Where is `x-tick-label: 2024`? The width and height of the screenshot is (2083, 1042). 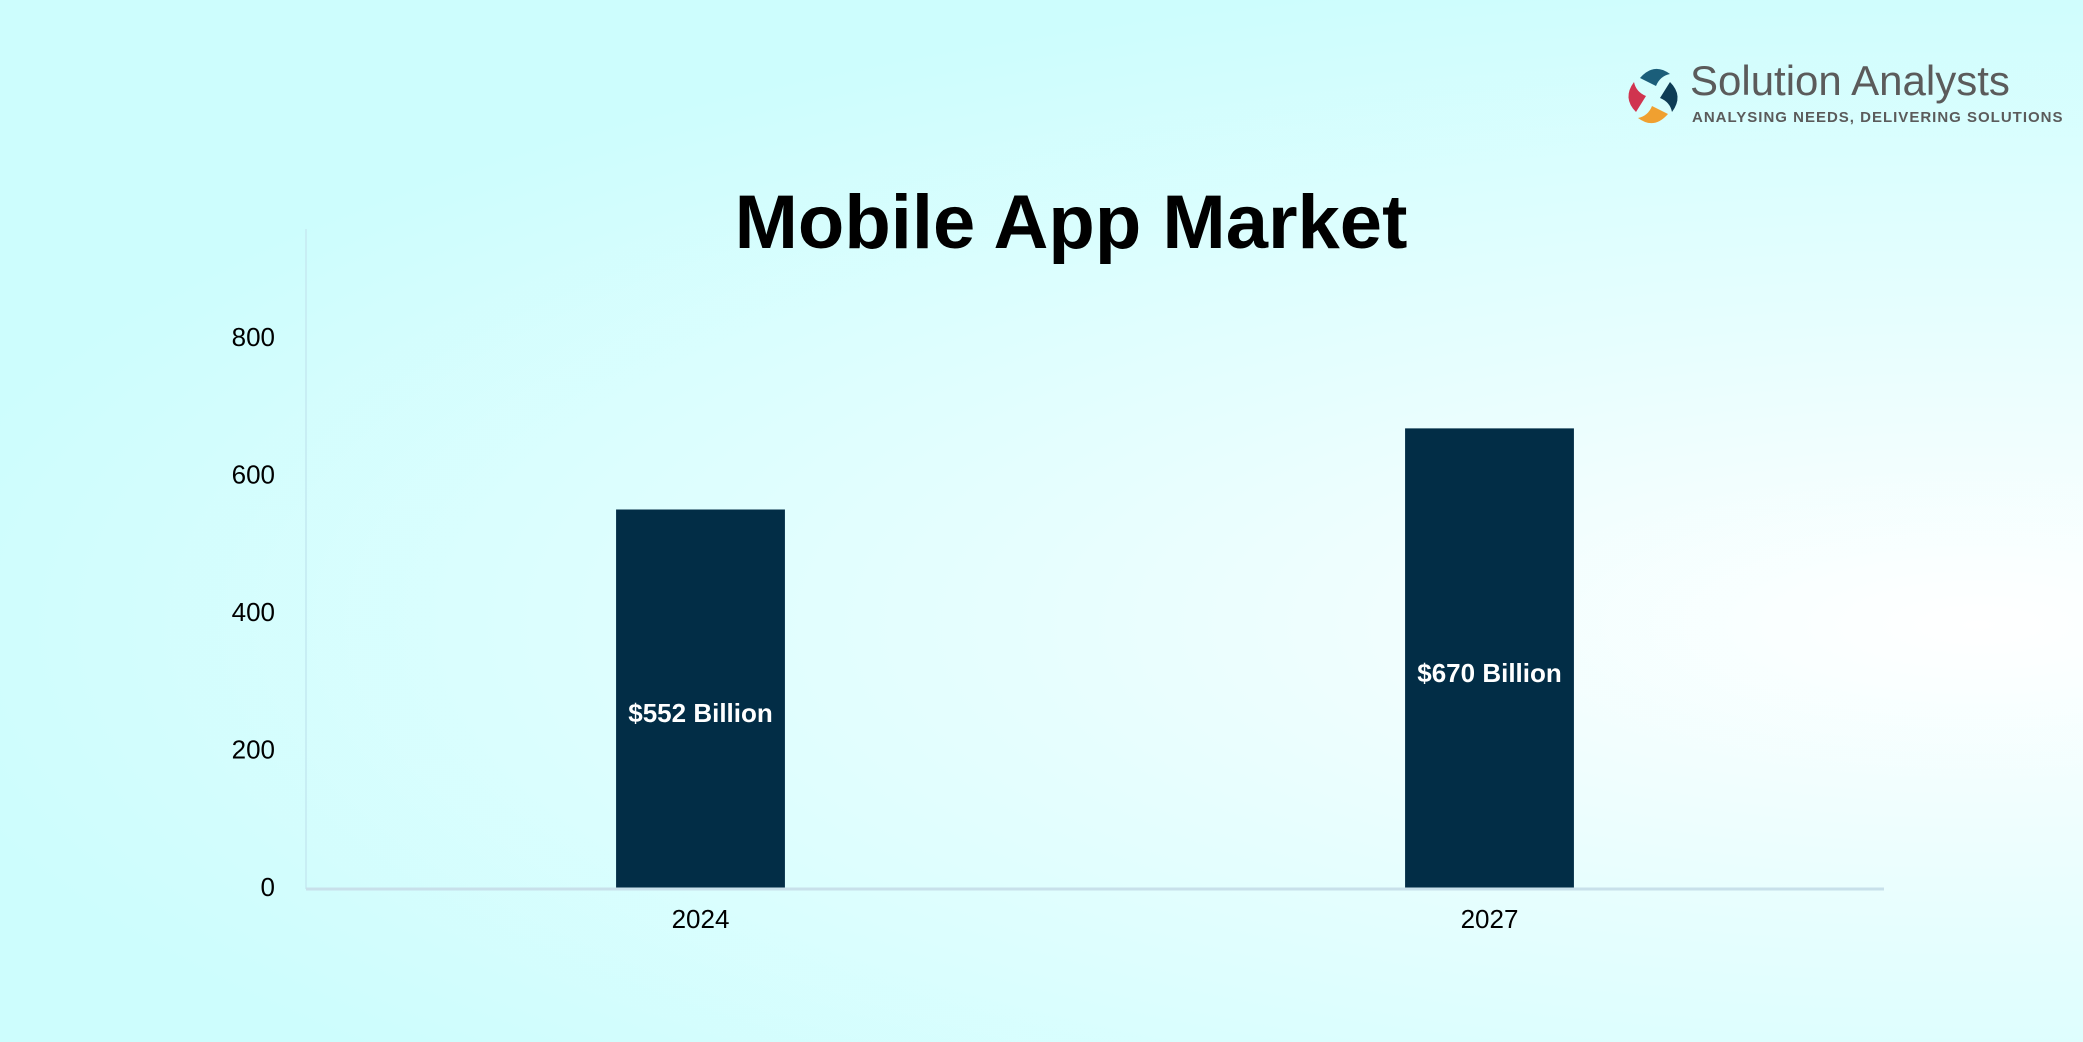
x-tick-label: 2024 is located at coordinates (701, 919).